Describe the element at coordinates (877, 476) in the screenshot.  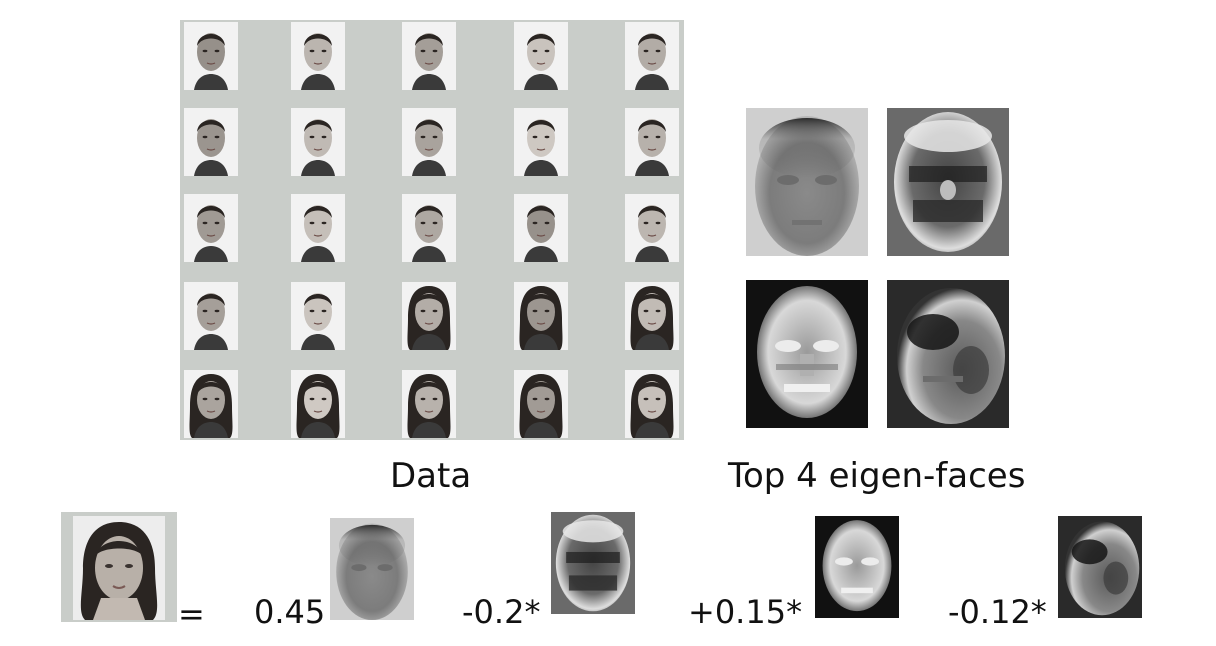
I see `caption-eigenfaces: Top 4 eigen-faces` at that location.